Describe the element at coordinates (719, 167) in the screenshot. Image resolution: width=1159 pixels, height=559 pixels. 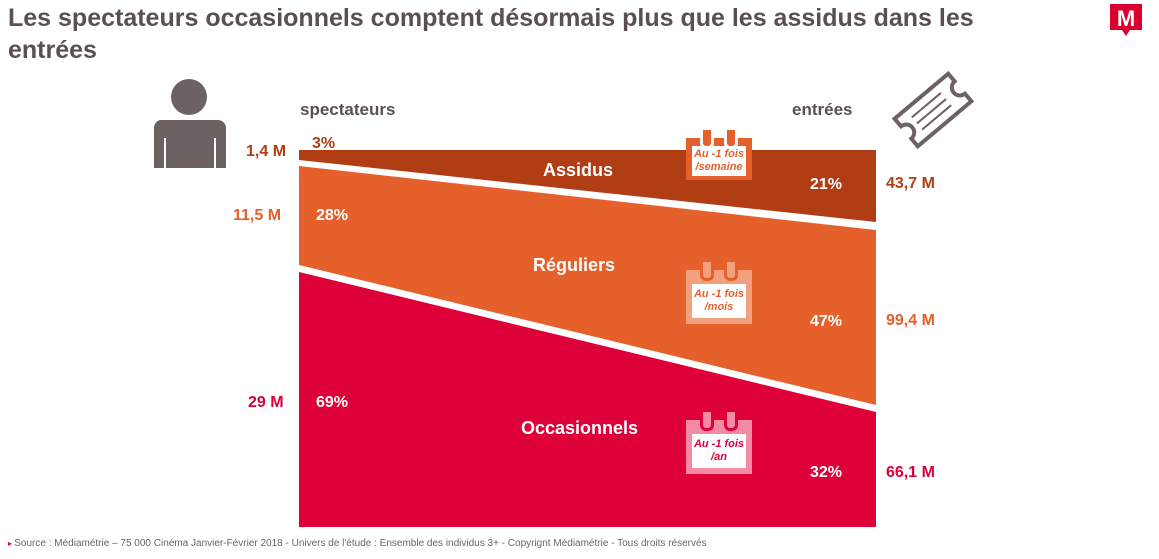
I see `freq-line2: /semaine` at that location.